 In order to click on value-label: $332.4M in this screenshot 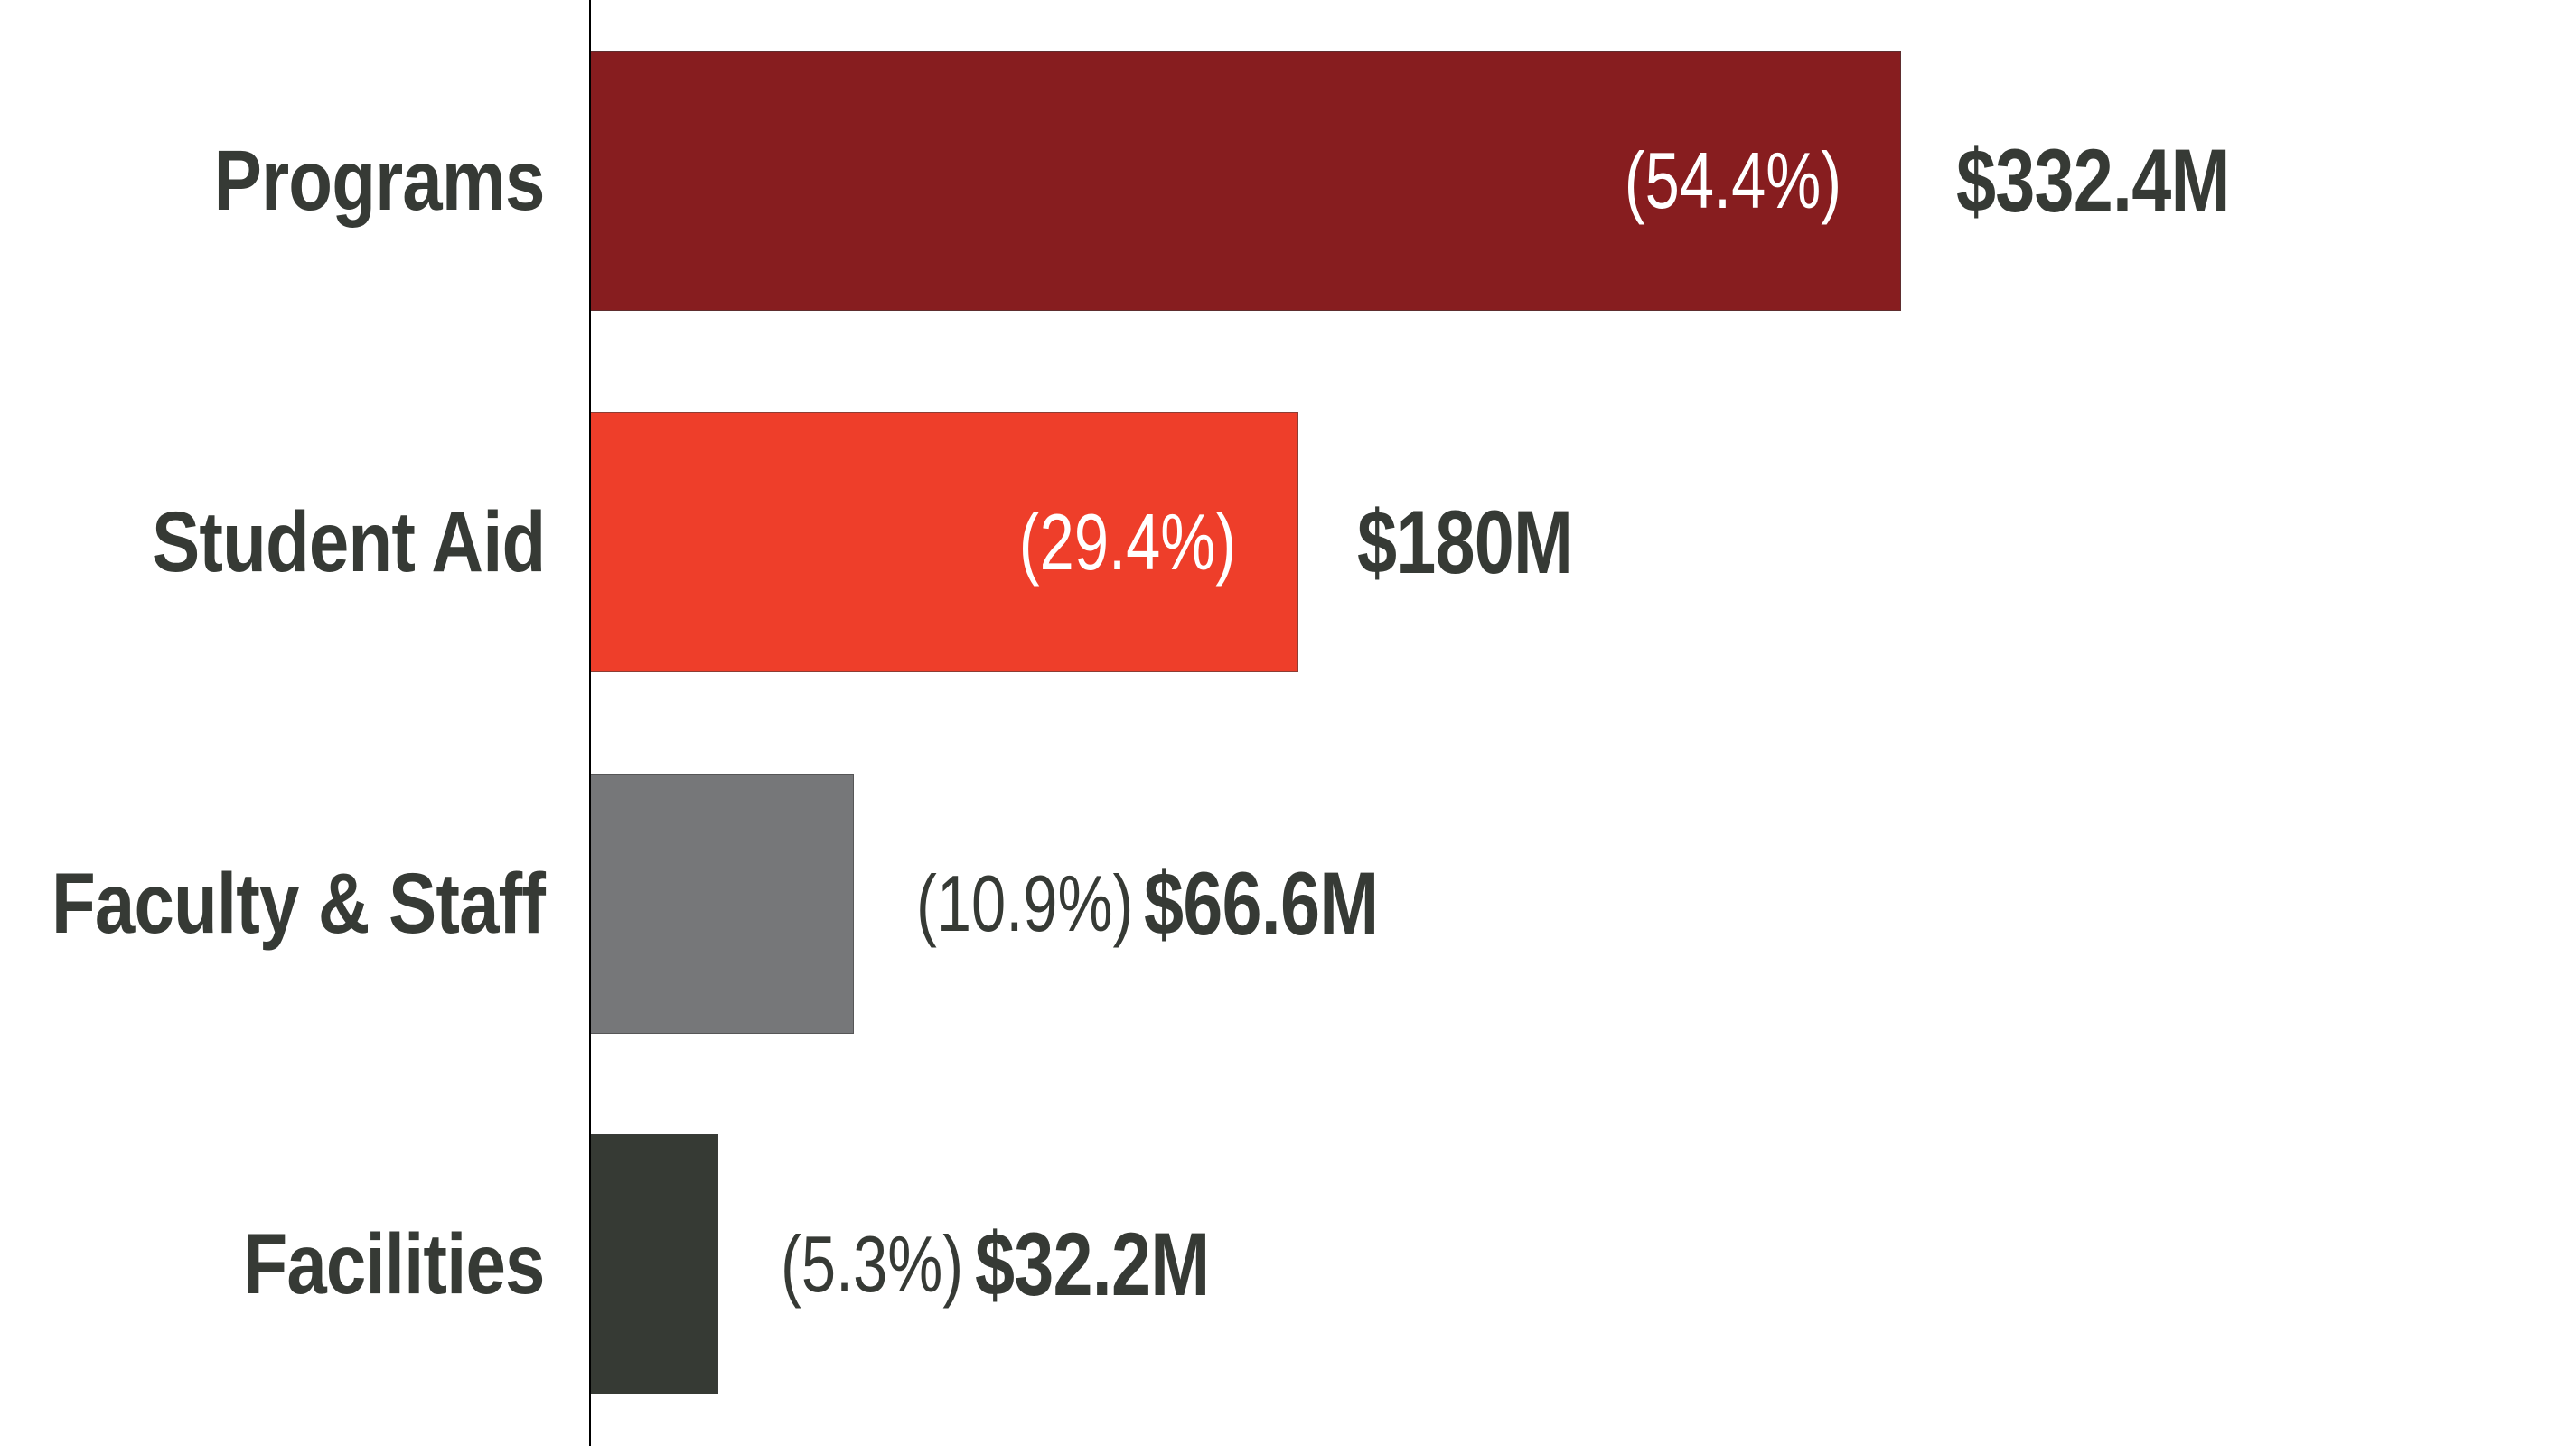, I will do `click(2127, 181)`.